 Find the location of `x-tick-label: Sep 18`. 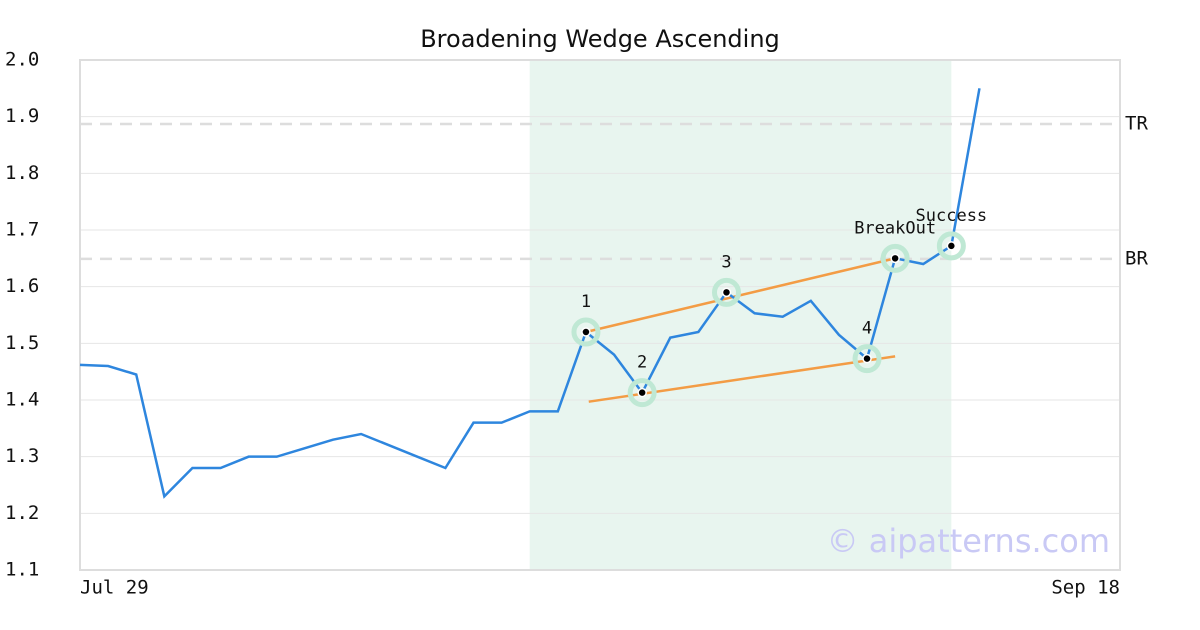

x-tick-label: Sep 18 is located at coordinates (1085, 588).